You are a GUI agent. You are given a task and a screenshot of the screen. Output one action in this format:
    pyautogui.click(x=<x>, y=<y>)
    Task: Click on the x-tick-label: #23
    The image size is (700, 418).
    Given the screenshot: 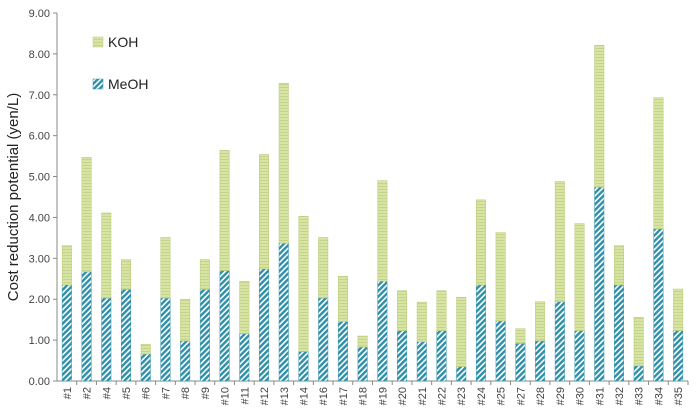 What is the action you would take?
    pyautogui.click(x=462, y=396)
    